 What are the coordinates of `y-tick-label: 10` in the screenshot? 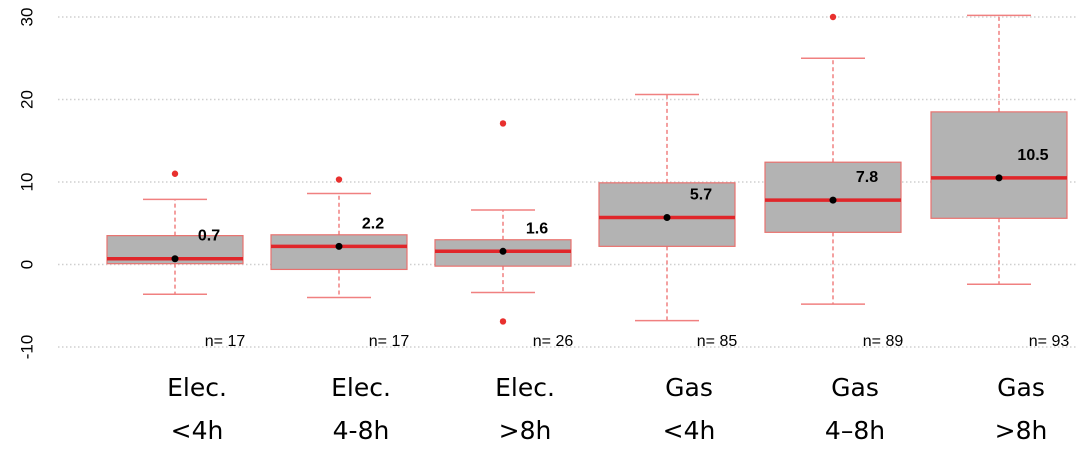 It's located at (27, 182).